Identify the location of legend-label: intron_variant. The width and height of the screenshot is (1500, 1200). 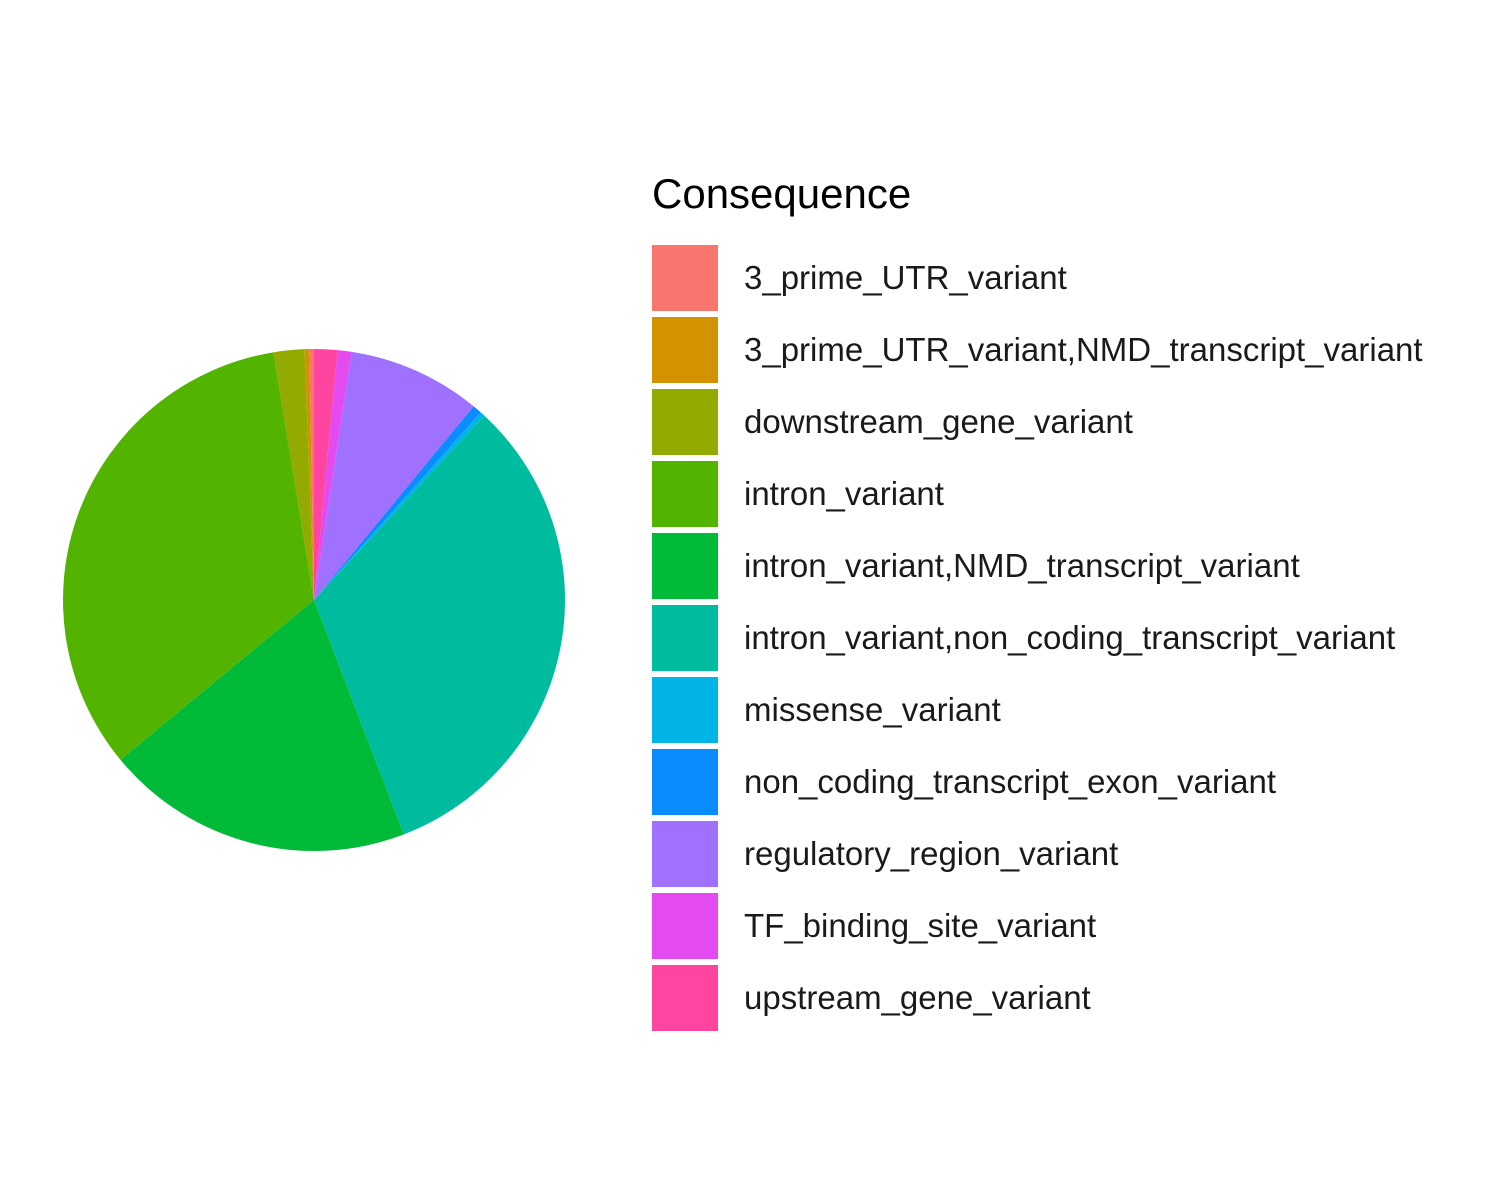
(844, 494).